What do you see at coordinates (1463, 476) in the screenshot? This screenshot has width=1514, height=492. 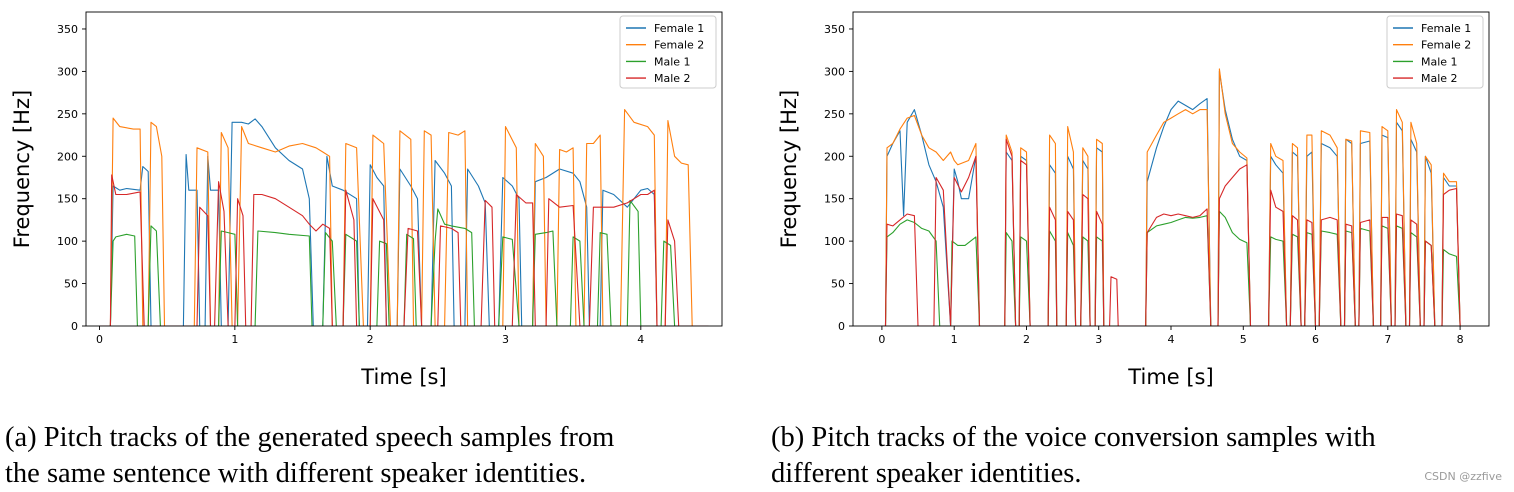 I see `watermark: CSDN @zzfive` at bounding box center [1463, 476].